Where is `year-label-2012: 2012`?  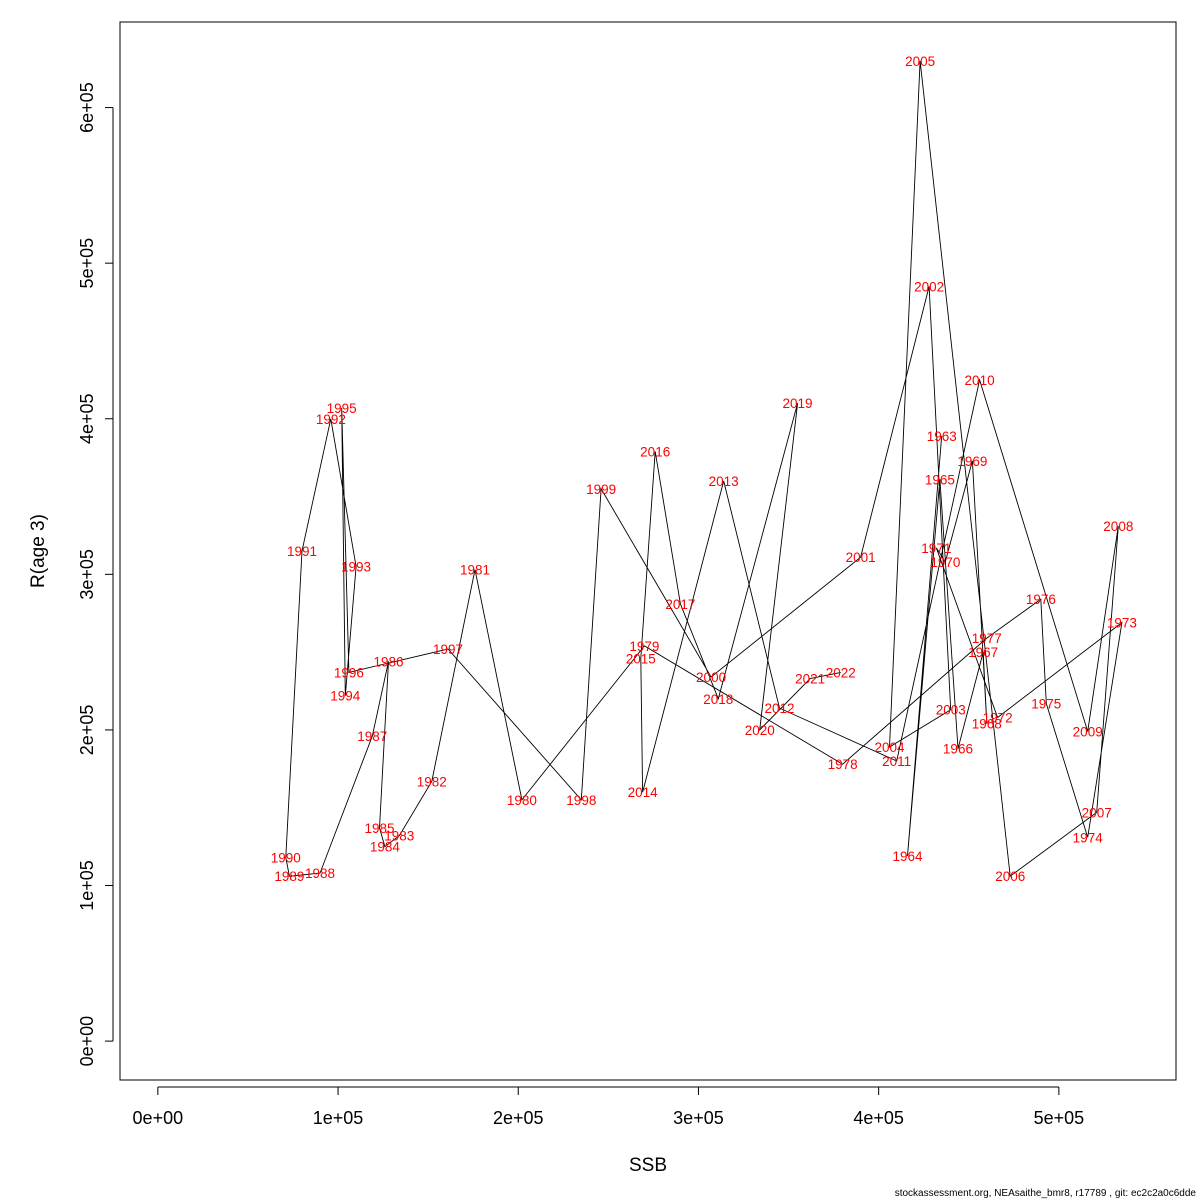 year-label-2012: 2012 is located at coordinates (780, 708).